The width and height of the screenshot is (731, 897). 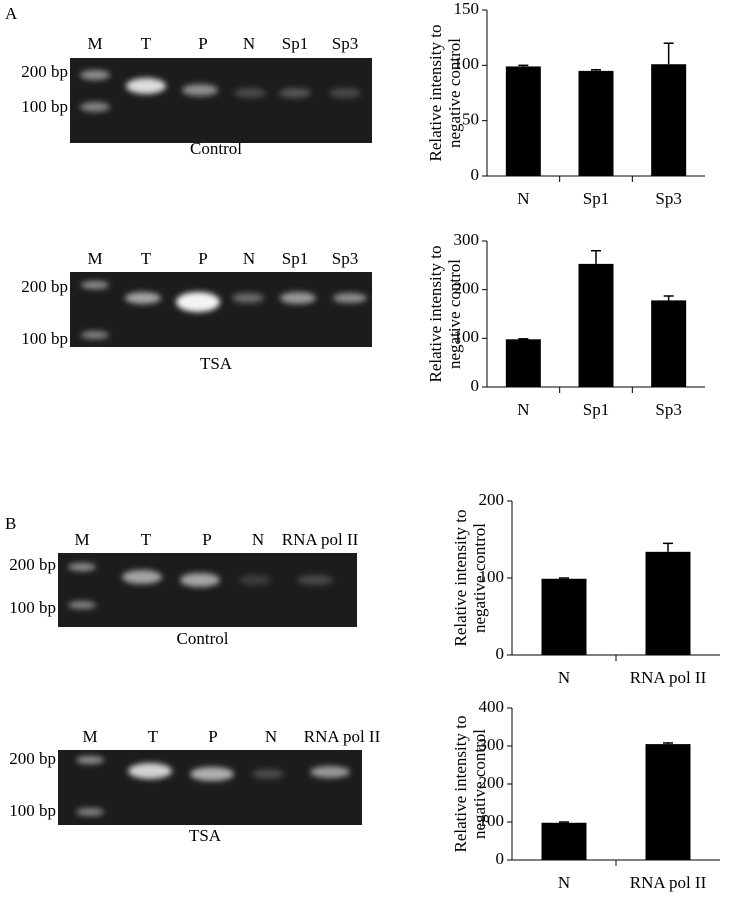 I want to click on x-tick-label: Sp1, so click(x=596, y=409).